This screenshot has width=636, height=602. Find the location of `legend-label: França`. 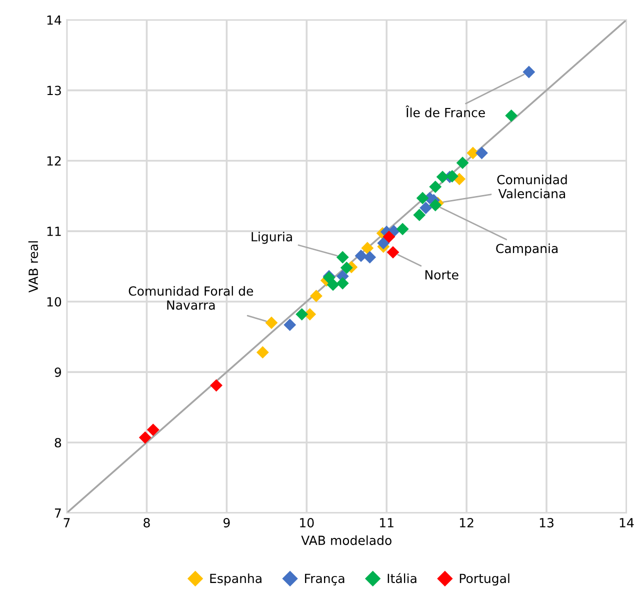

legend-label: França is located at coordinates (324, 580).